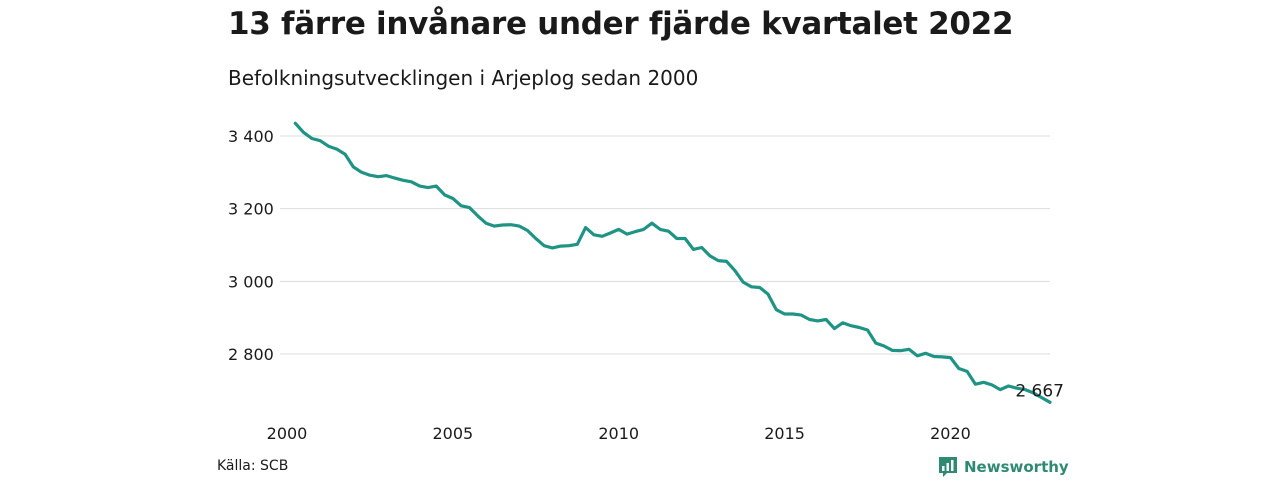 Image resolution: width=1280 pixels, height=480 pixels. Describe the element at coordinates (251, 209) in the screenshot. I see `y-tick-label: 3 200` at that location.